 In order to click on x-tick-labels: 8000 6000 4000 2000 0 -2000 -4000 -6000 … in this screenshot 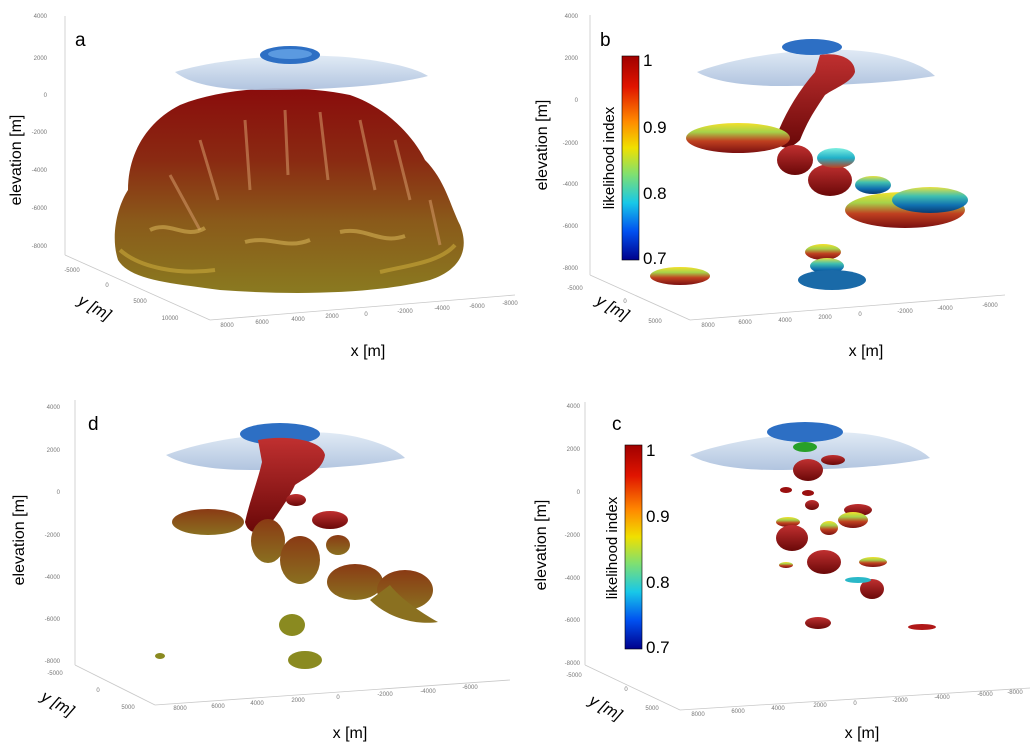, I will do `click(857, 704)`.